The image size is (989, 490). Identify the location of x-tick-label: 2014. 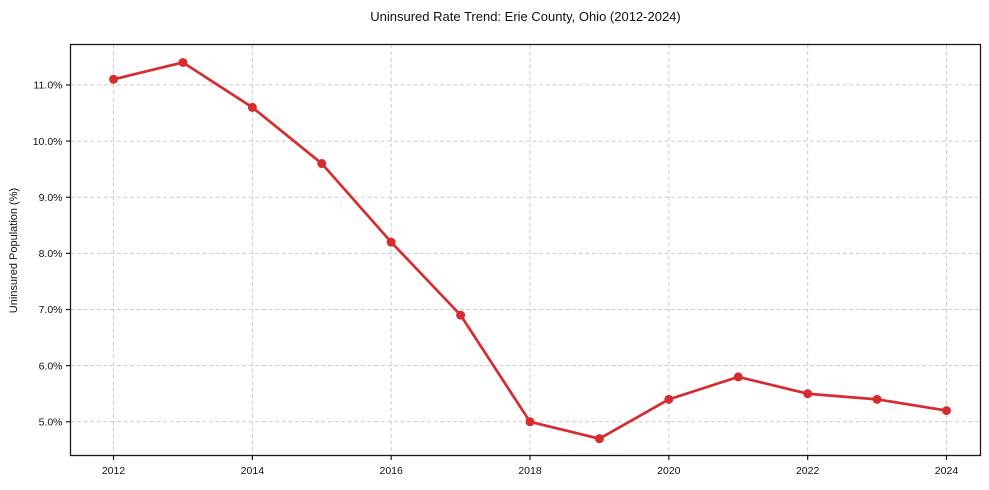
(253, 471).